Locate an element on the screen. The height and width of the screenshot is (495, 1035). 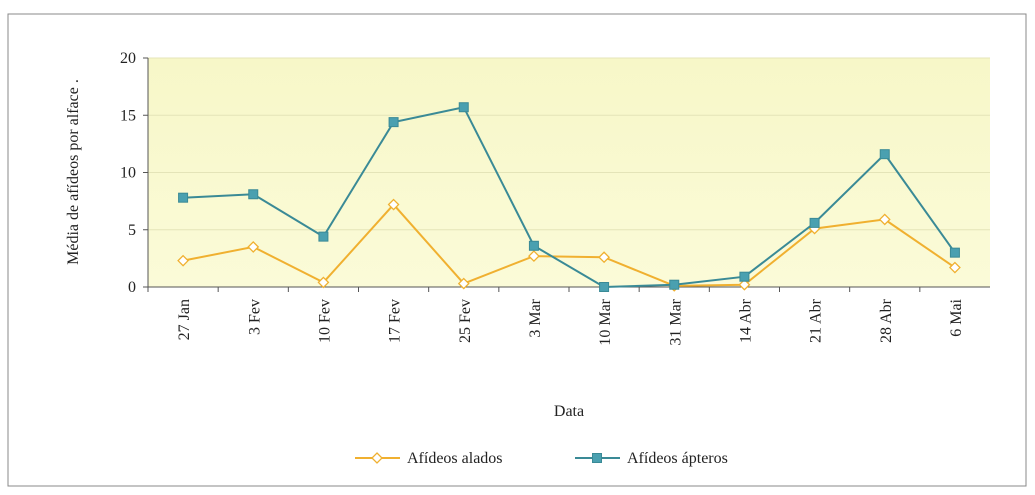
x-tick-label: 10 Fev is located at coordinates (324, 321).